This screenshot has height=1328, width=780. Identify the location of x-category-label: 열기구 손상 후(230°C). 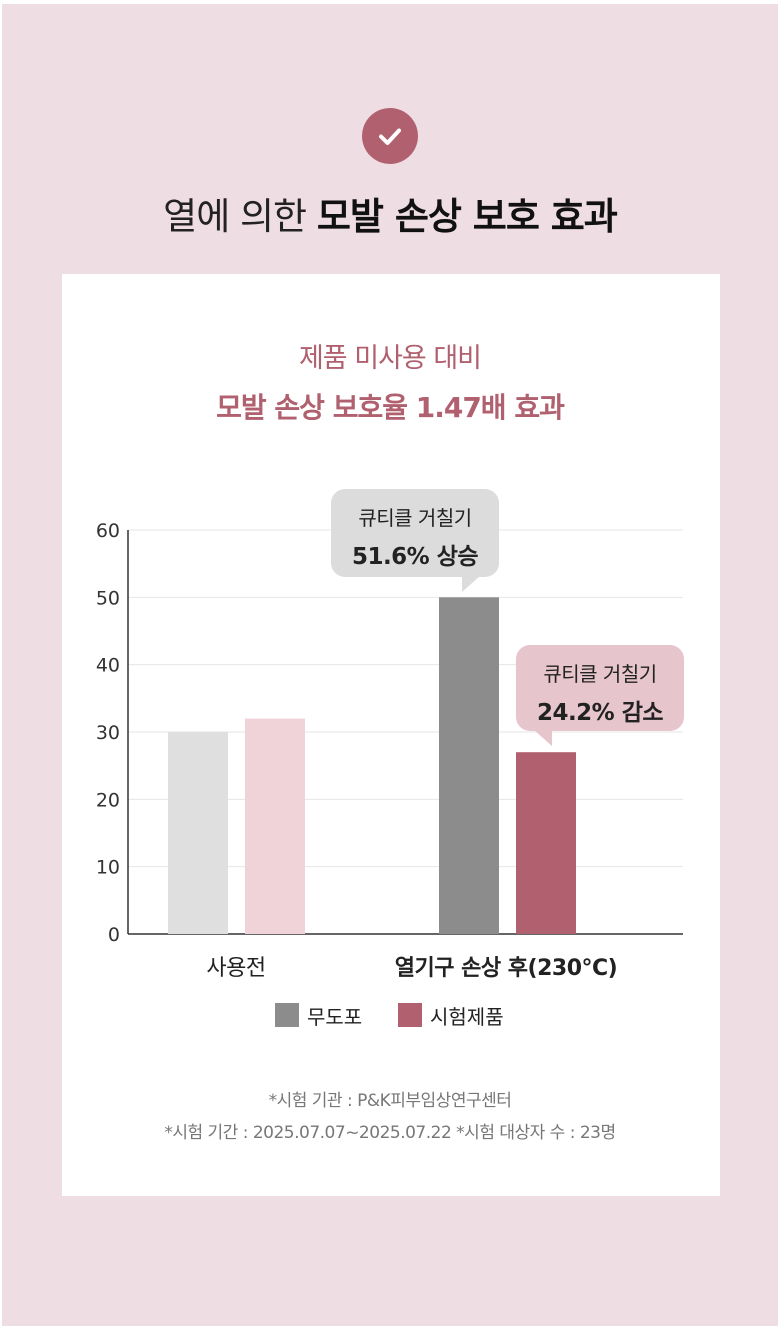
(506, 968).